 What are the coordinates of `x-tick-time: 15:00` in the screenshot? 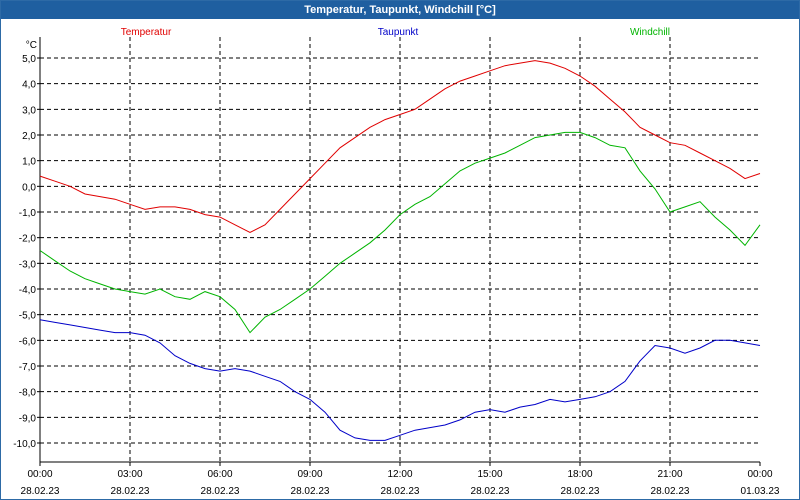 It's located at (489, 474).